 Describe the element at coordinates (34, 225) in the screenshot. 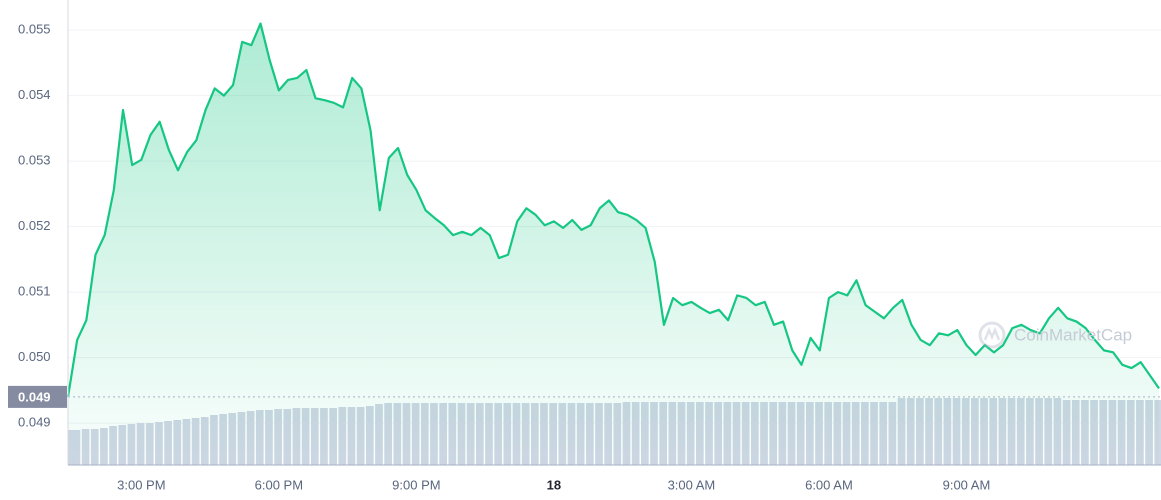

I see `y-tick-label: 0.052` at that location.